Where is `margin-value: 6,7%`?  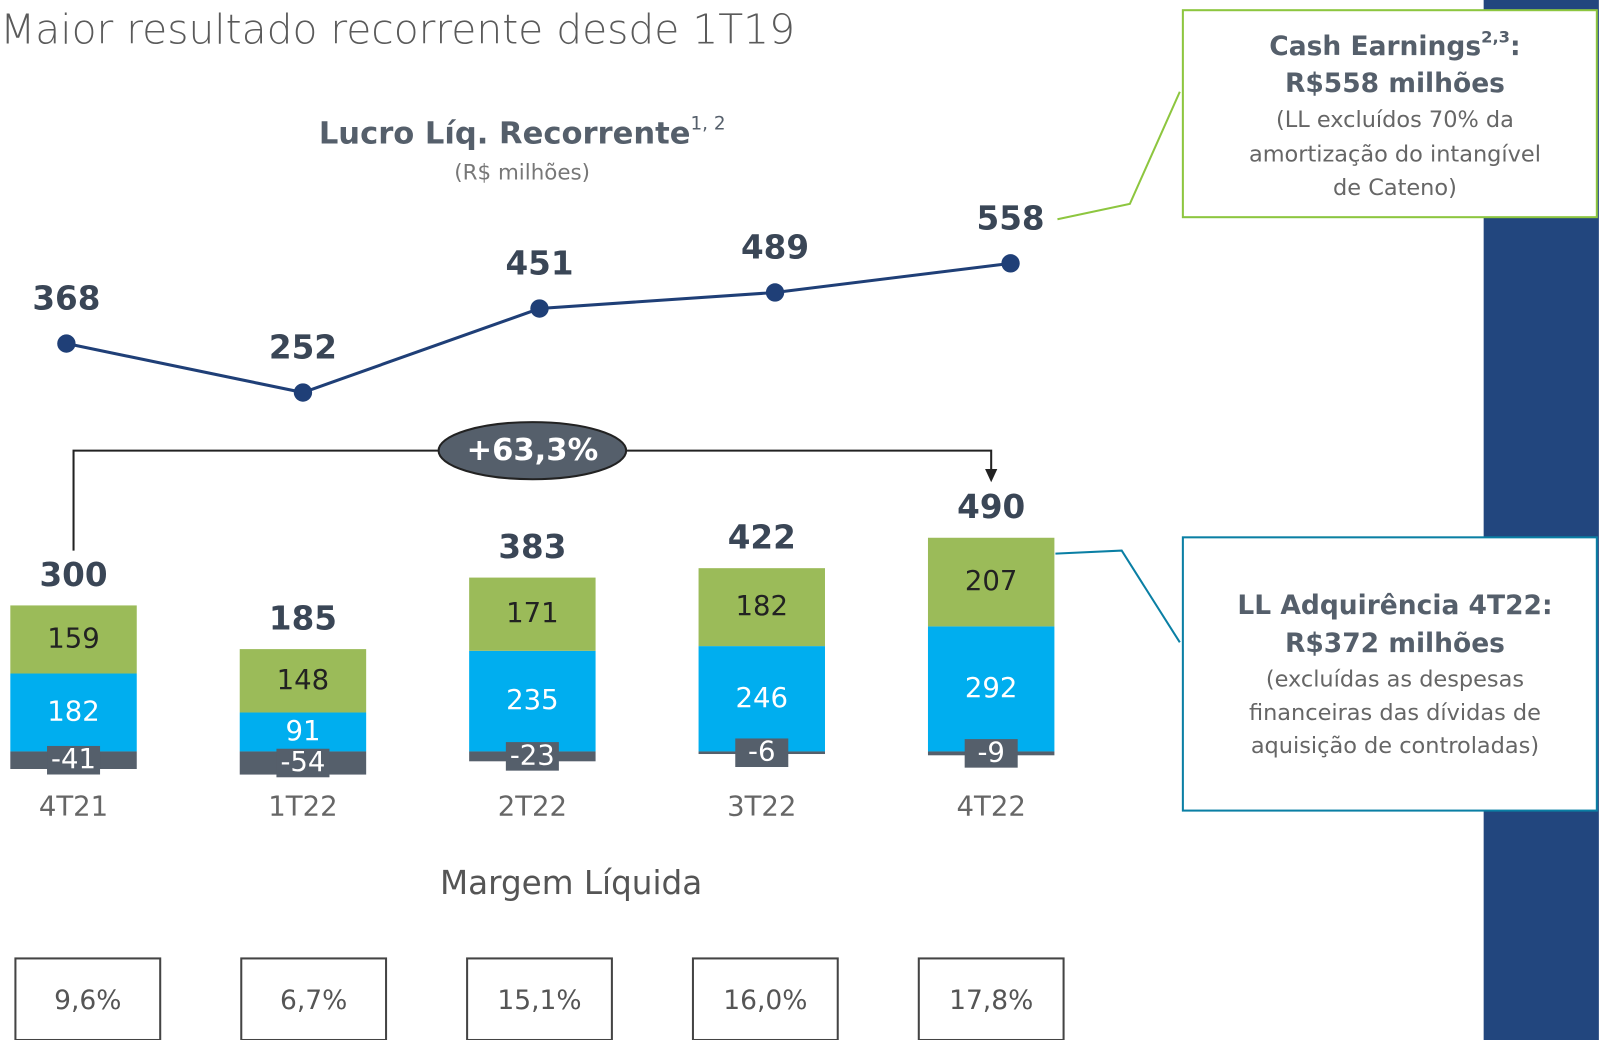
margin-value: 6,7% is located at coordinates (313, 1000).